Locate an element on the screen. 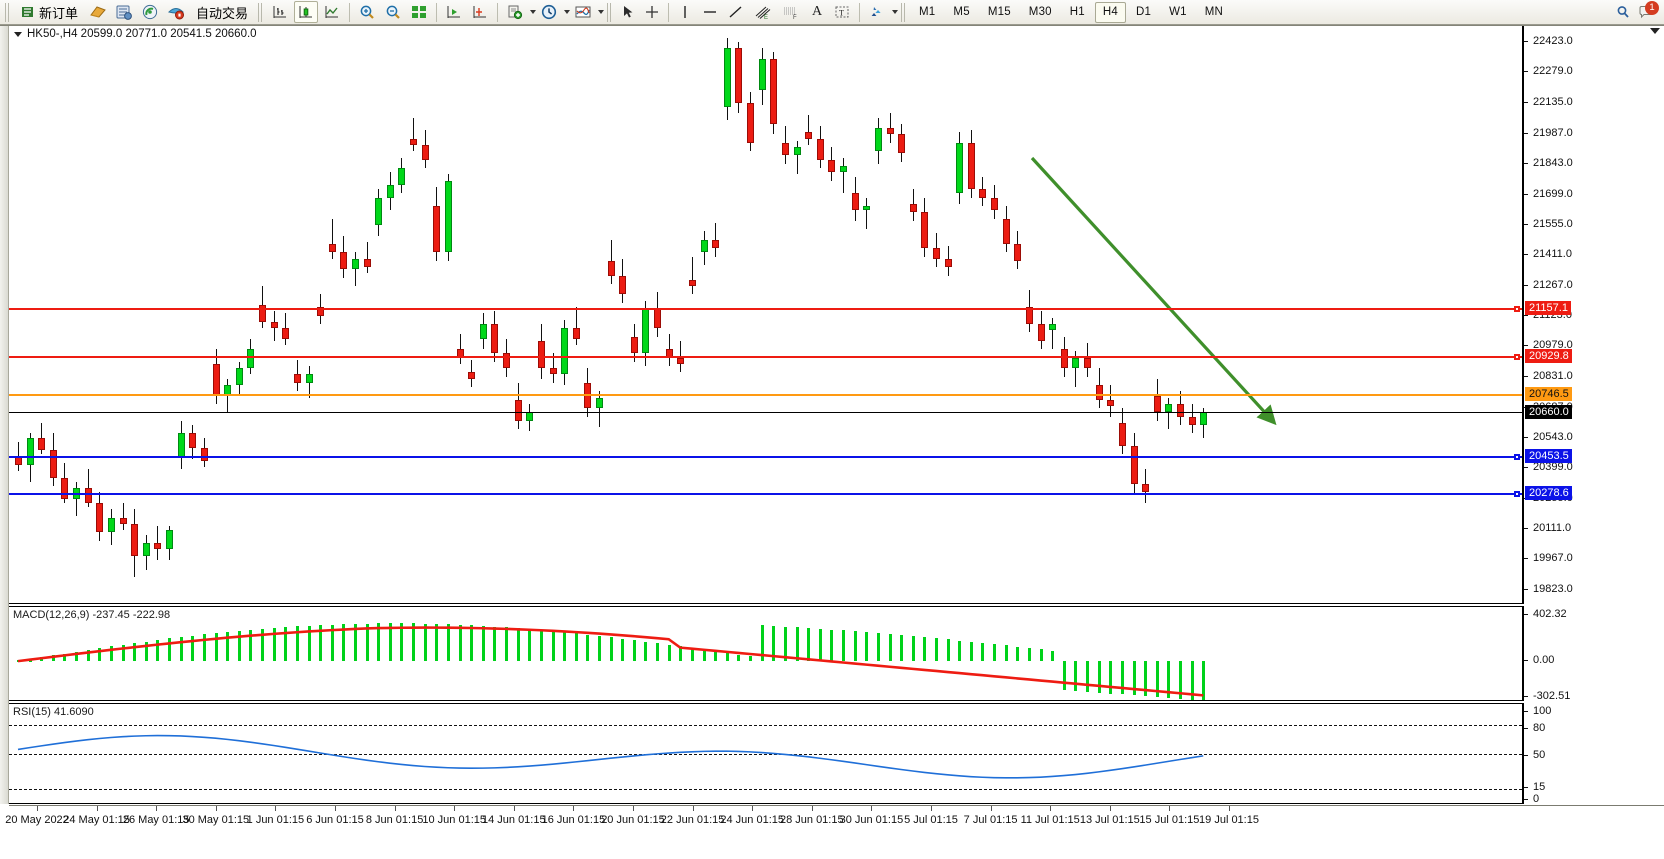 The width and height of the screenshot is (1664, 859). objects-button is located at coordinates (877, 12).